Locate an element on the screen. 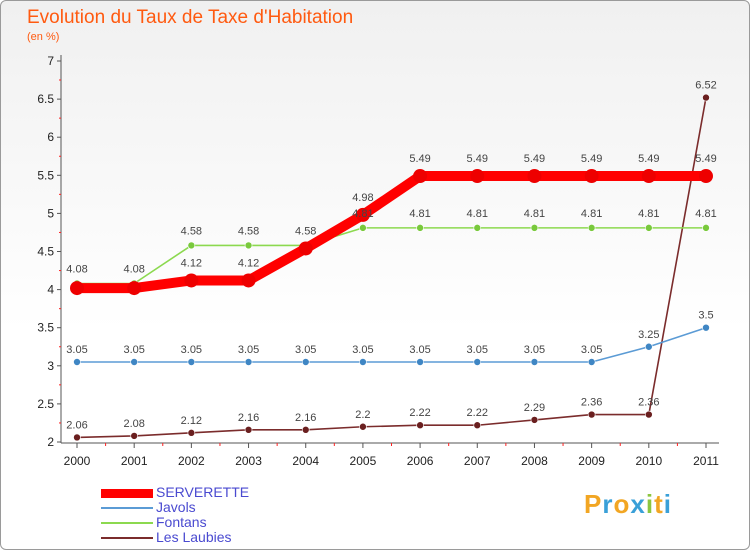 This screenshot has height=550, width=750. y-tick-label: 4 is located at coordinates (50, 290).